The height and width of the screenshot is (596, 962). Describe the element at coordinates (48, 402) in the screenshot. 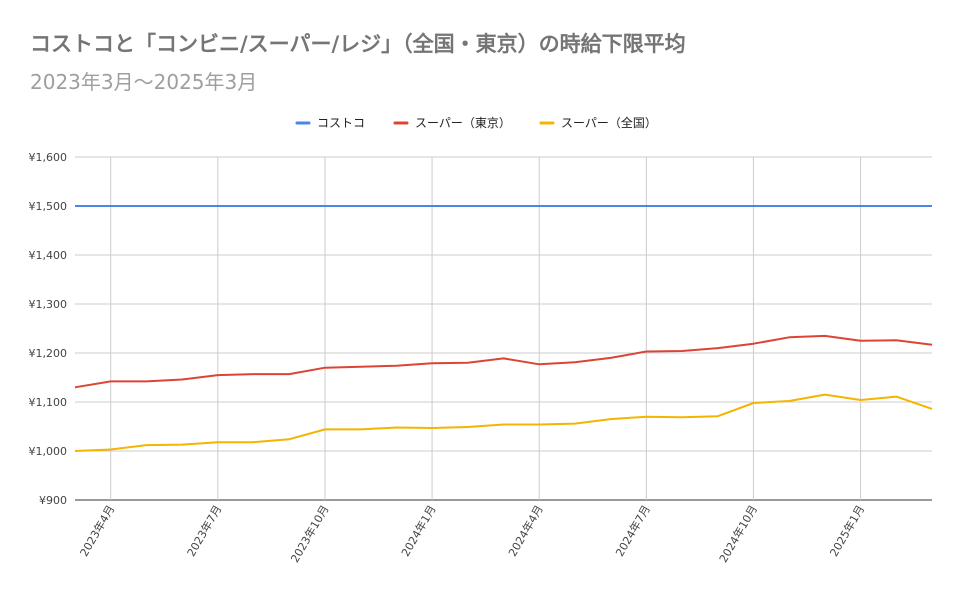

I see `y-tick-label: ¥1,100` at that location.